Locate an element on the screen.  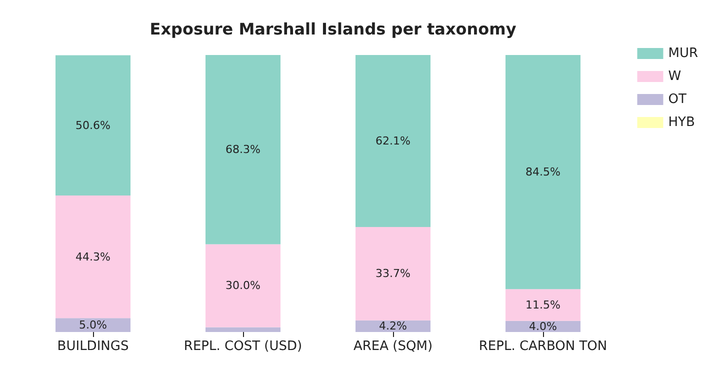
data-label: 68.3% is located at coordinates (243, 149).